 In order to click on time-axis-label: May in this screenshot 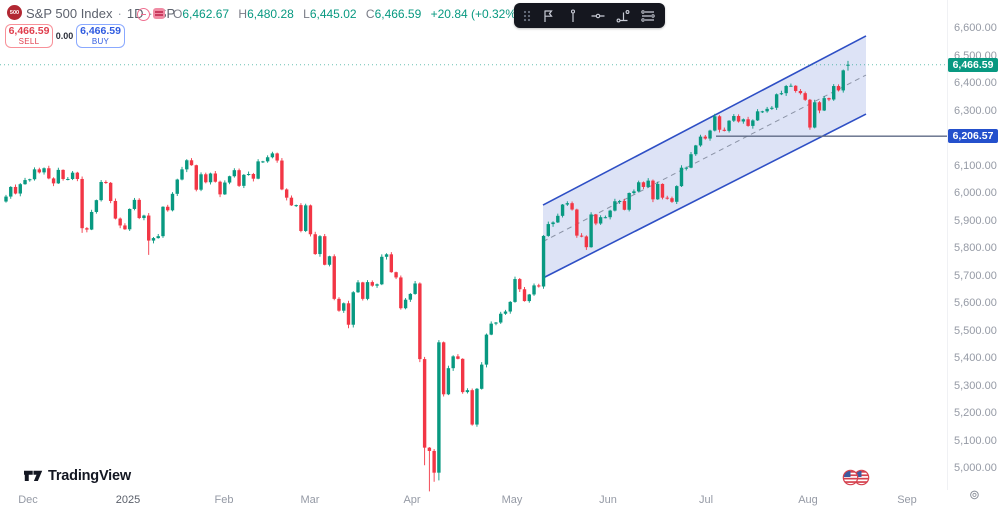, I will do `click(512, 500)`.